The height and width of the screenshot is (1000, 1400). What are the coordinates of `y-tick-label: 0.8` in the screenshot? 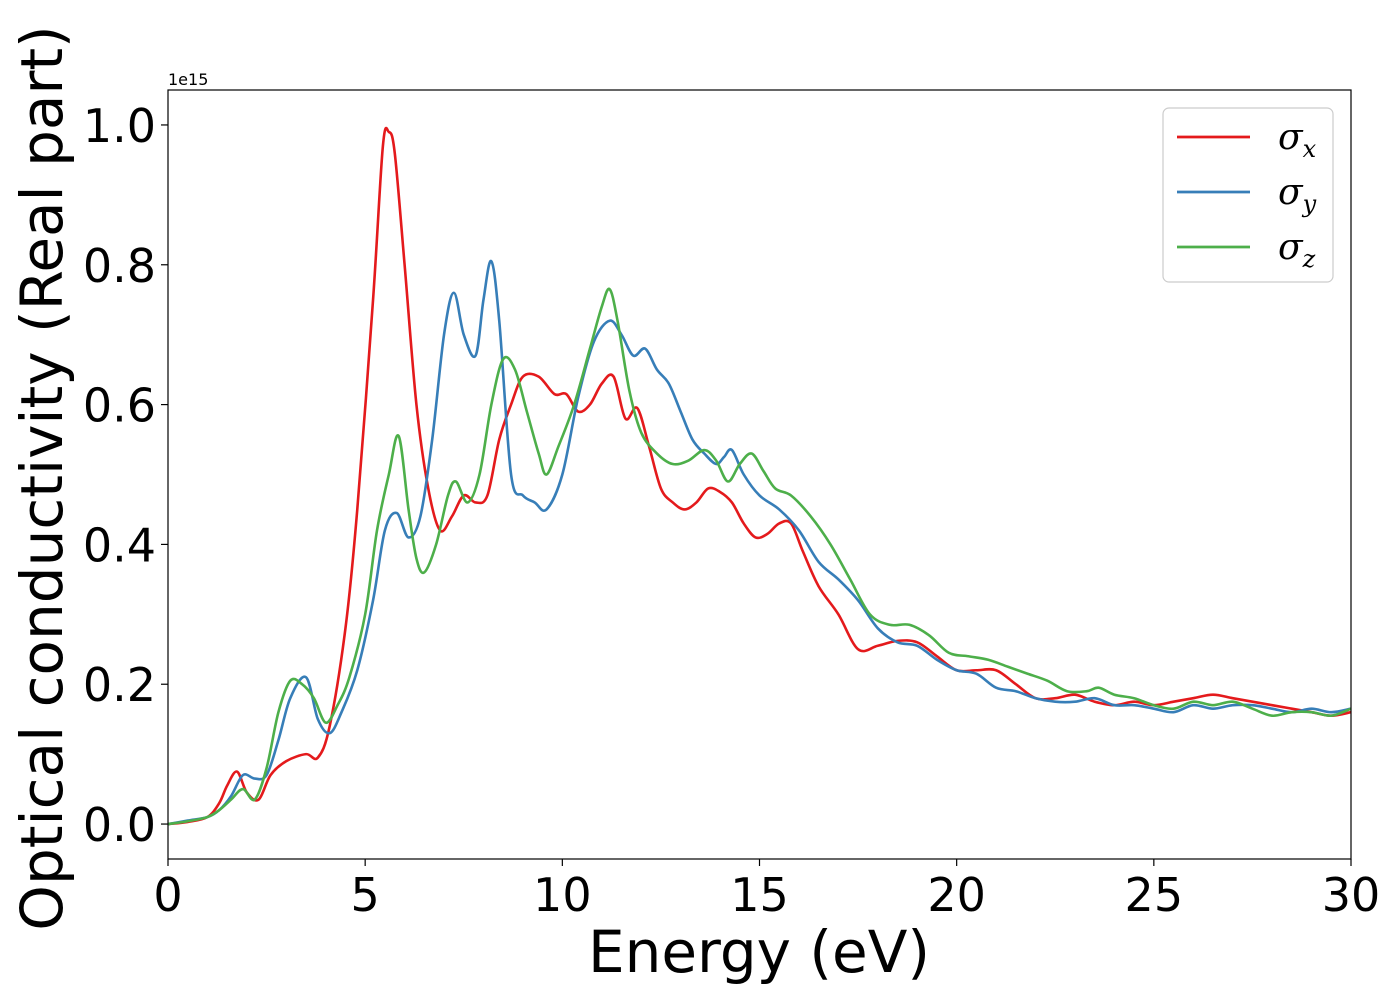 It's located at (119, 266).